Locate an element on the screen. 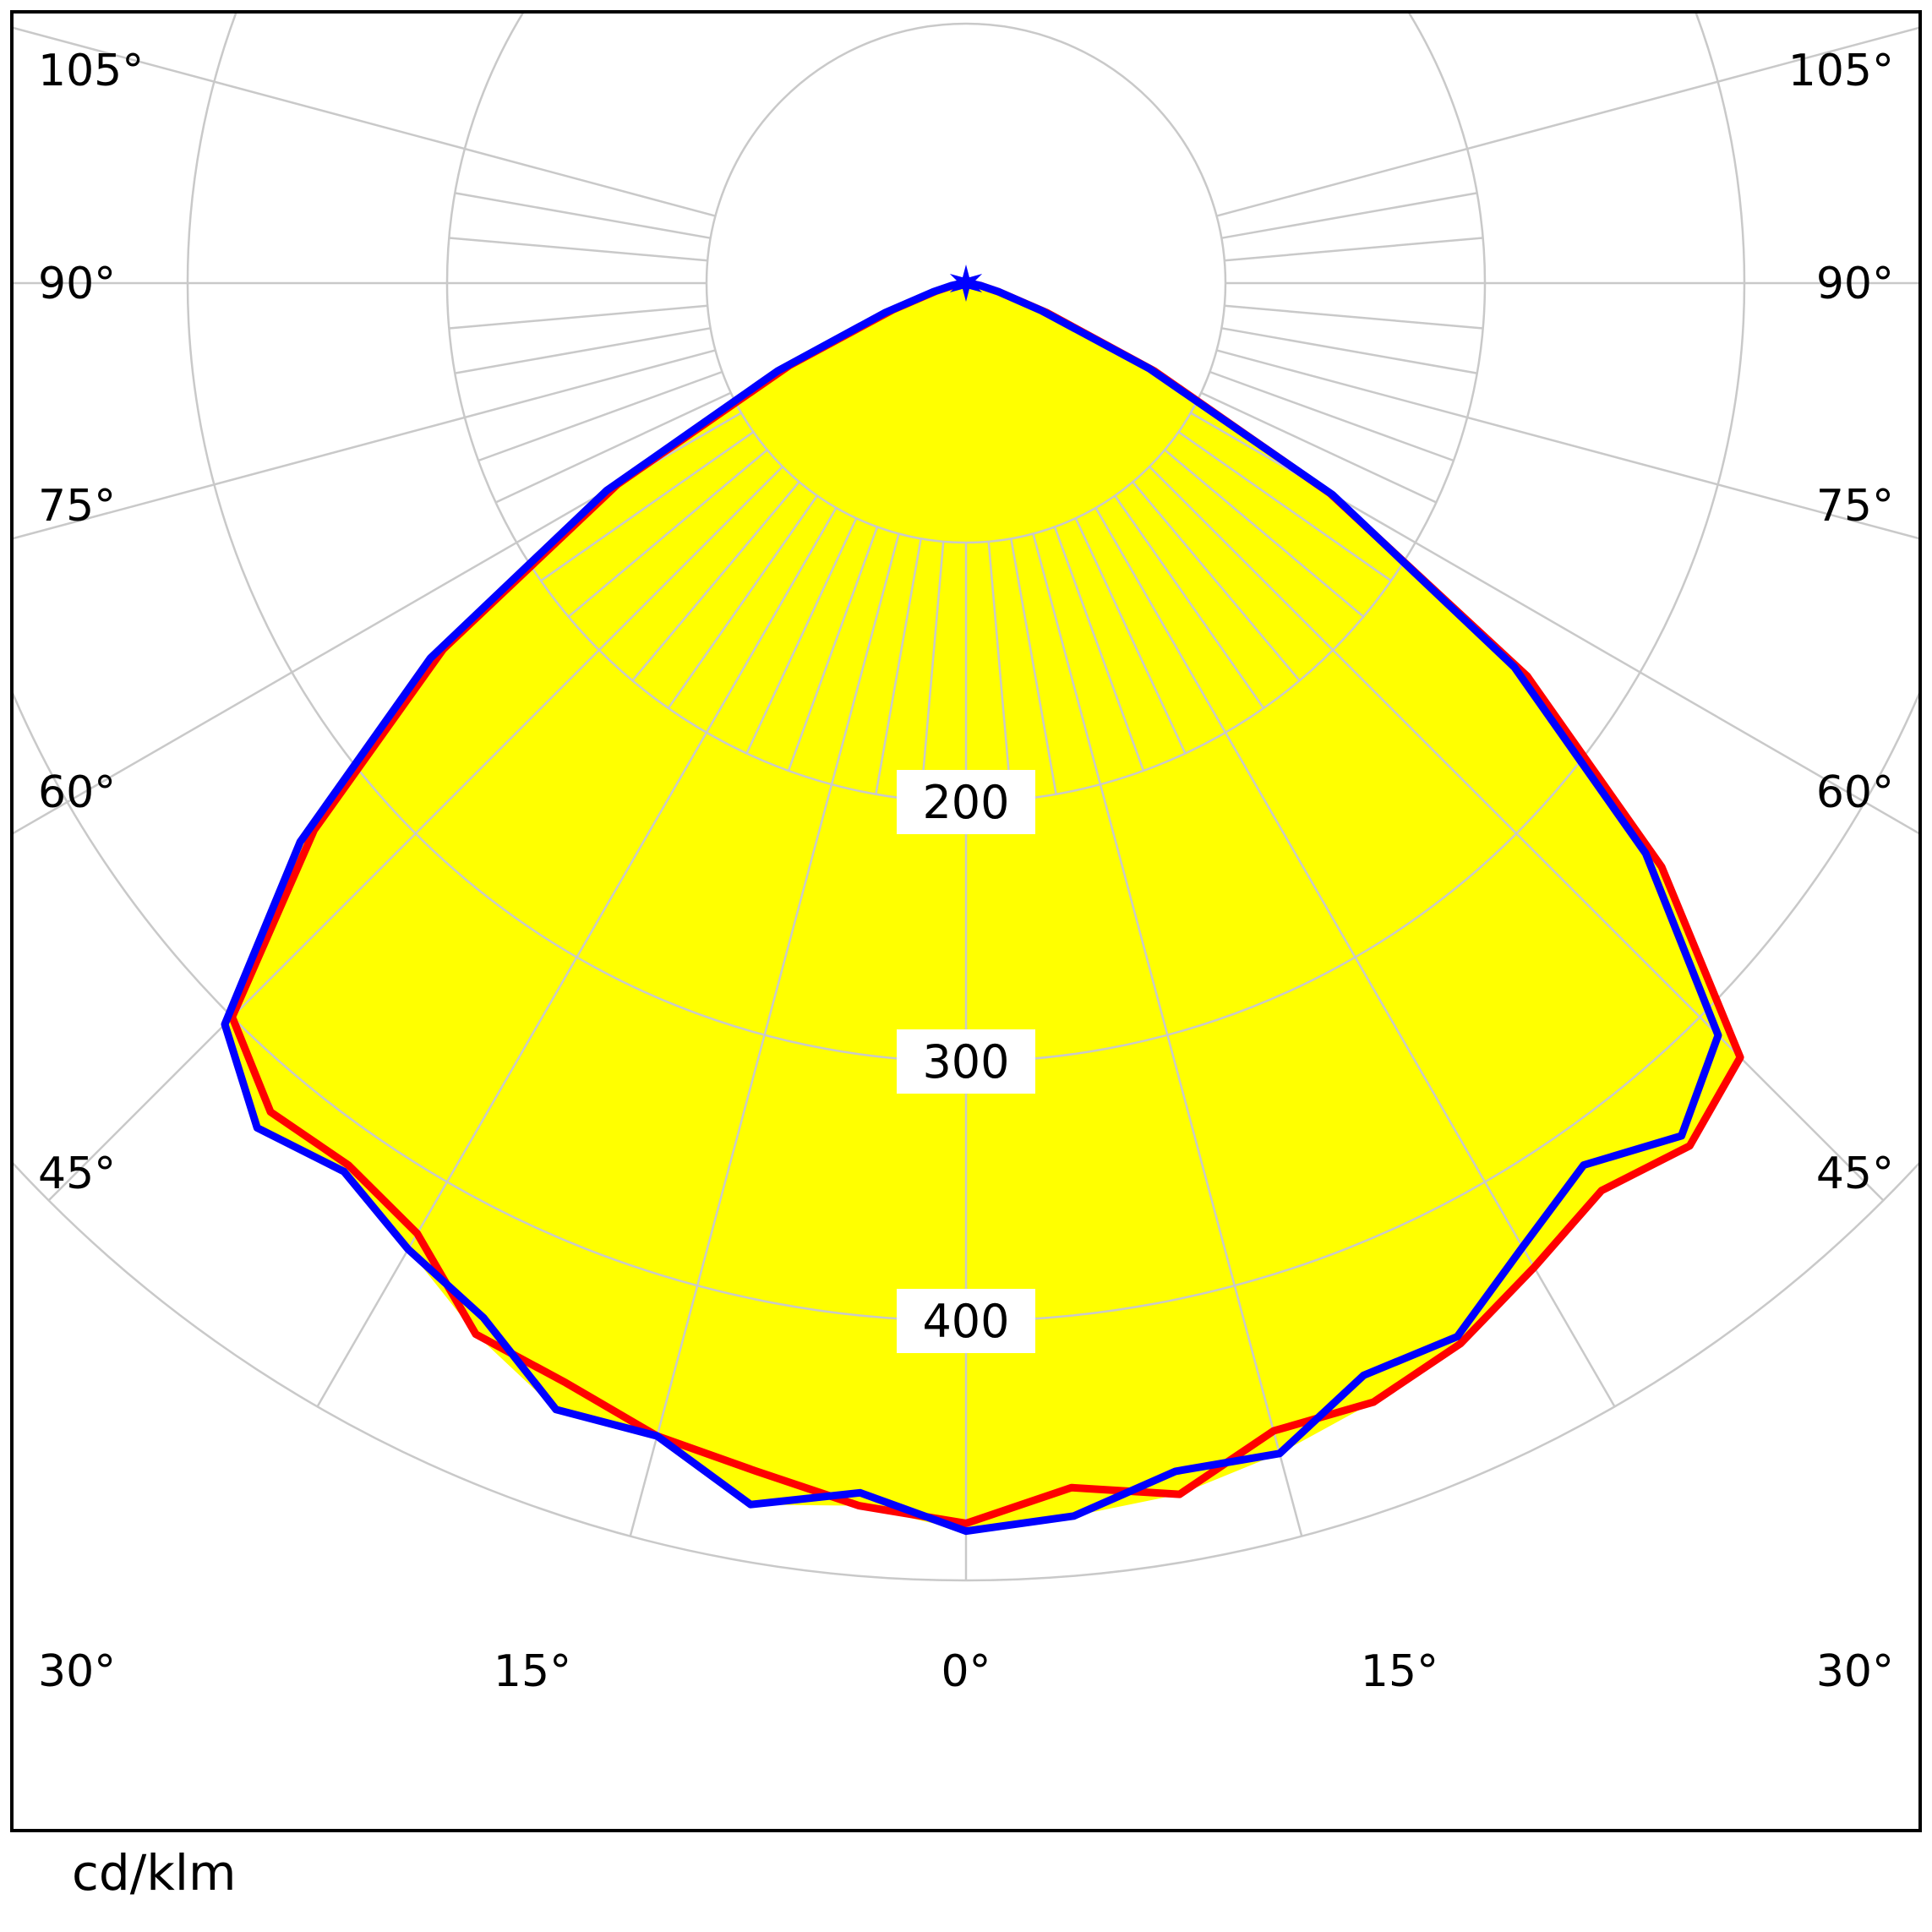 The width and height of the screenshot is (1932, 1932). radial-tick-label: 300 is located at coordinates (965, 1062).